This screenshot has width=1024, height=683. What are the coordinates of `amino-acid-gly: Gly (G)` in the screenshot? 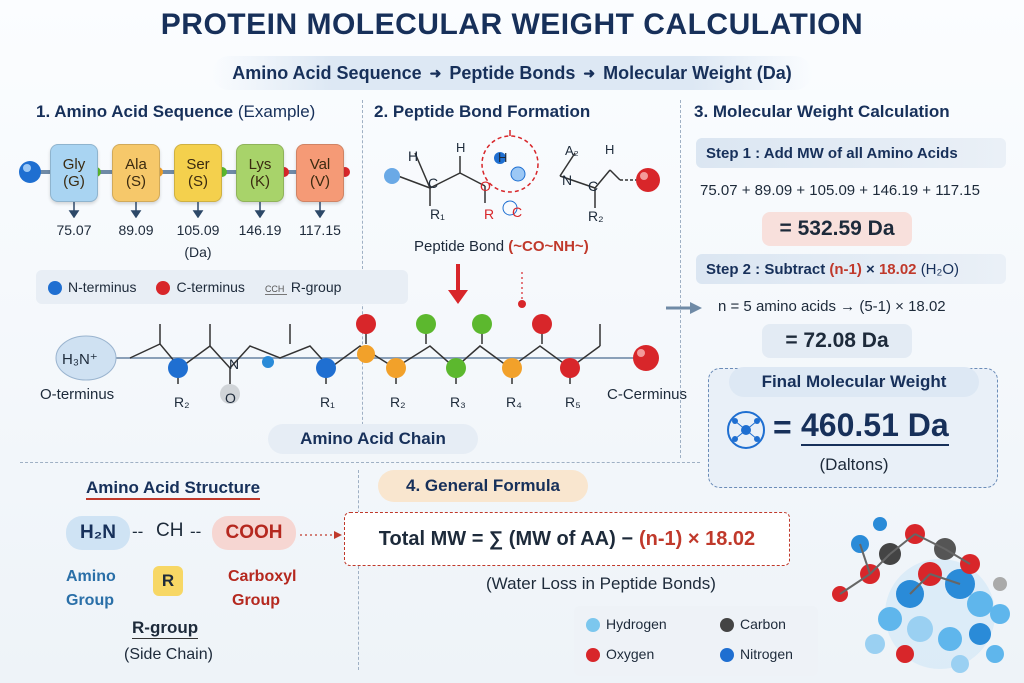 It's located at (74, 173).